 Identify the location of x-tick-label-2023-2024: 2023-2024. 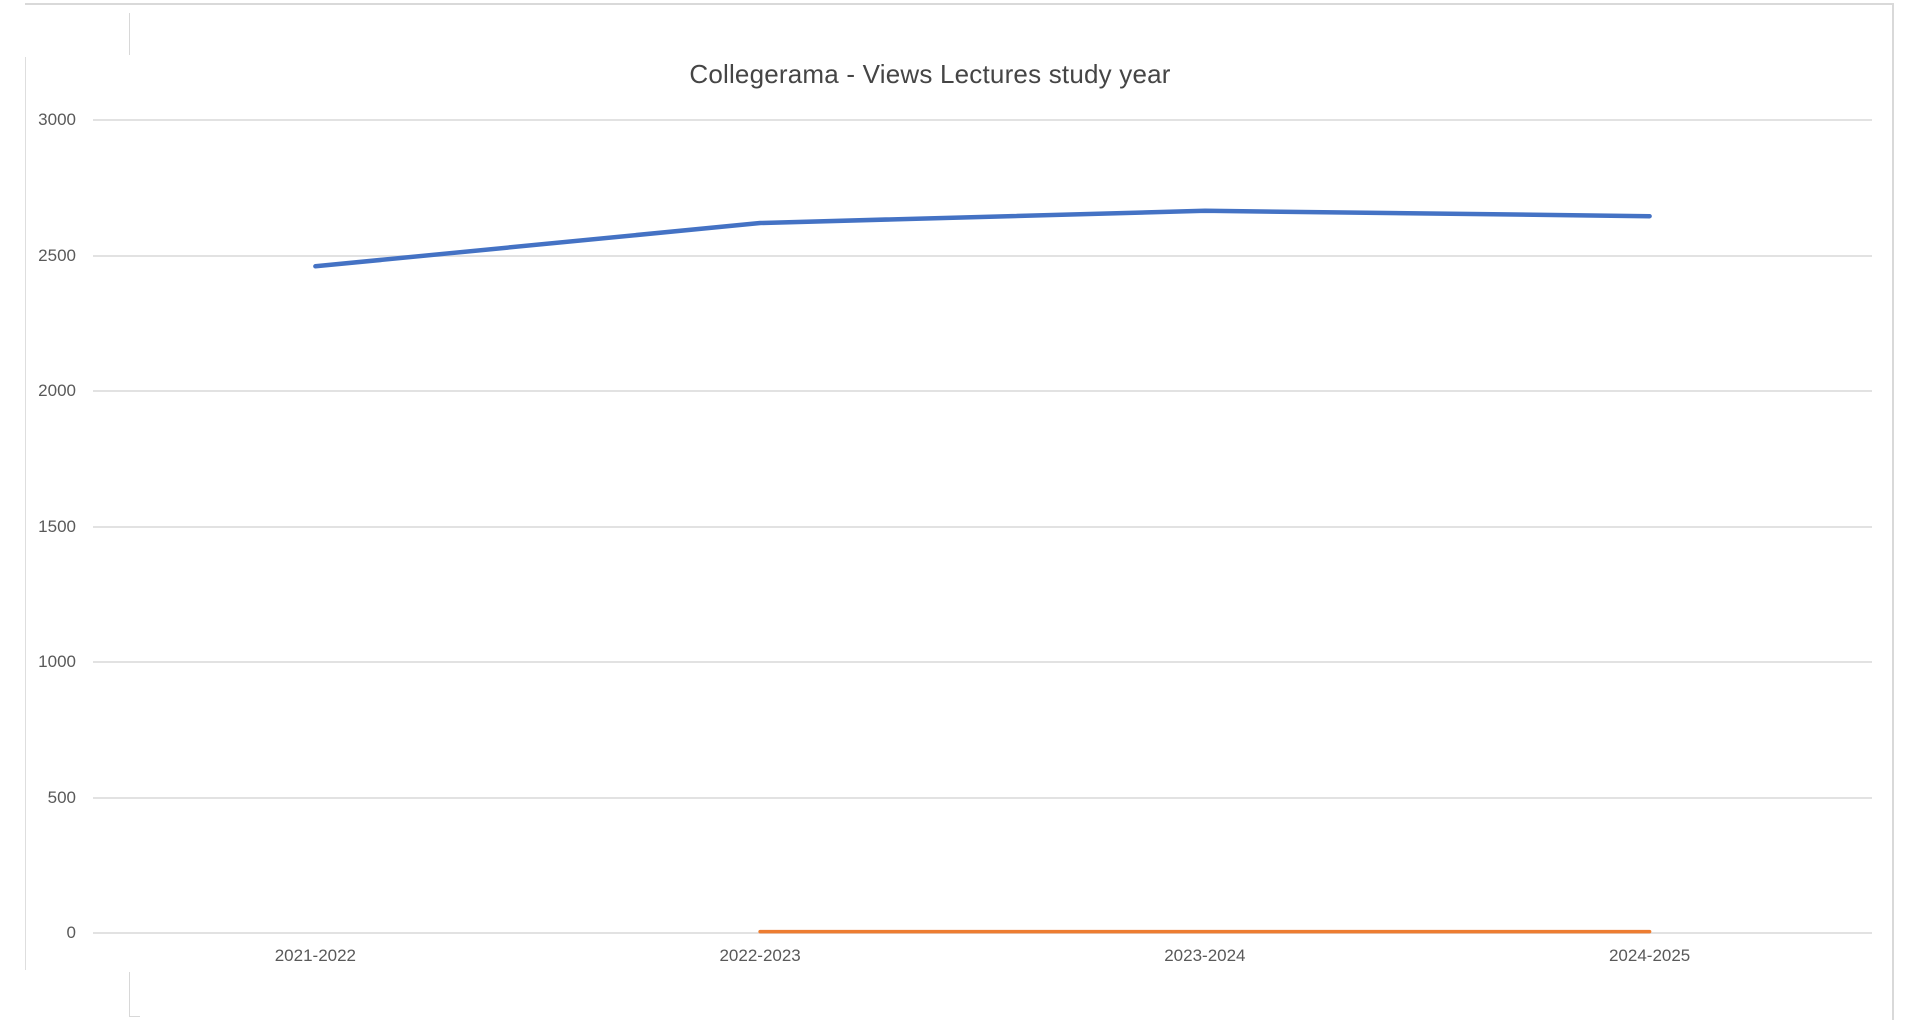
(1205, 955).